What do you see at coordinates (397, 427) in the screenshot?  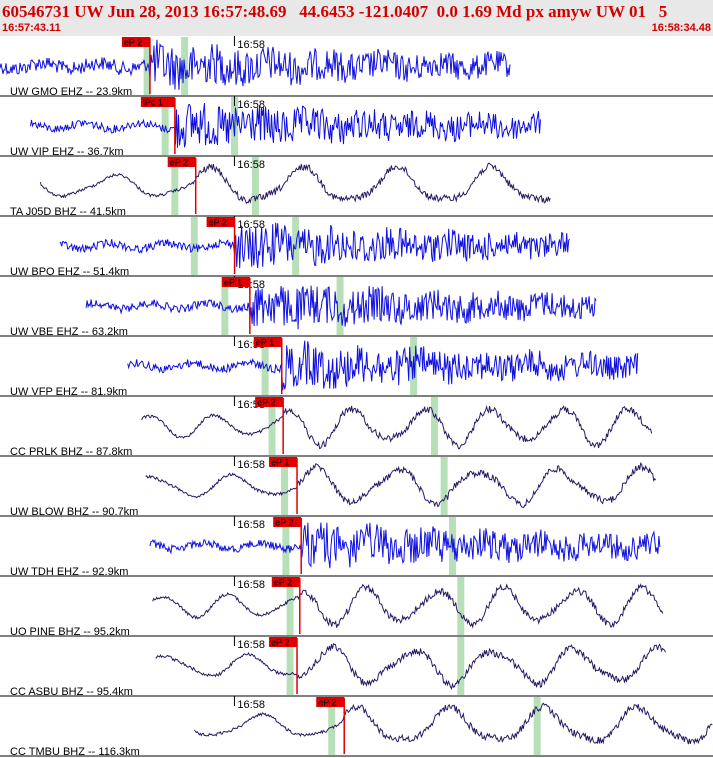 I see `waveform-prlk` at bounding box center [397, 427].